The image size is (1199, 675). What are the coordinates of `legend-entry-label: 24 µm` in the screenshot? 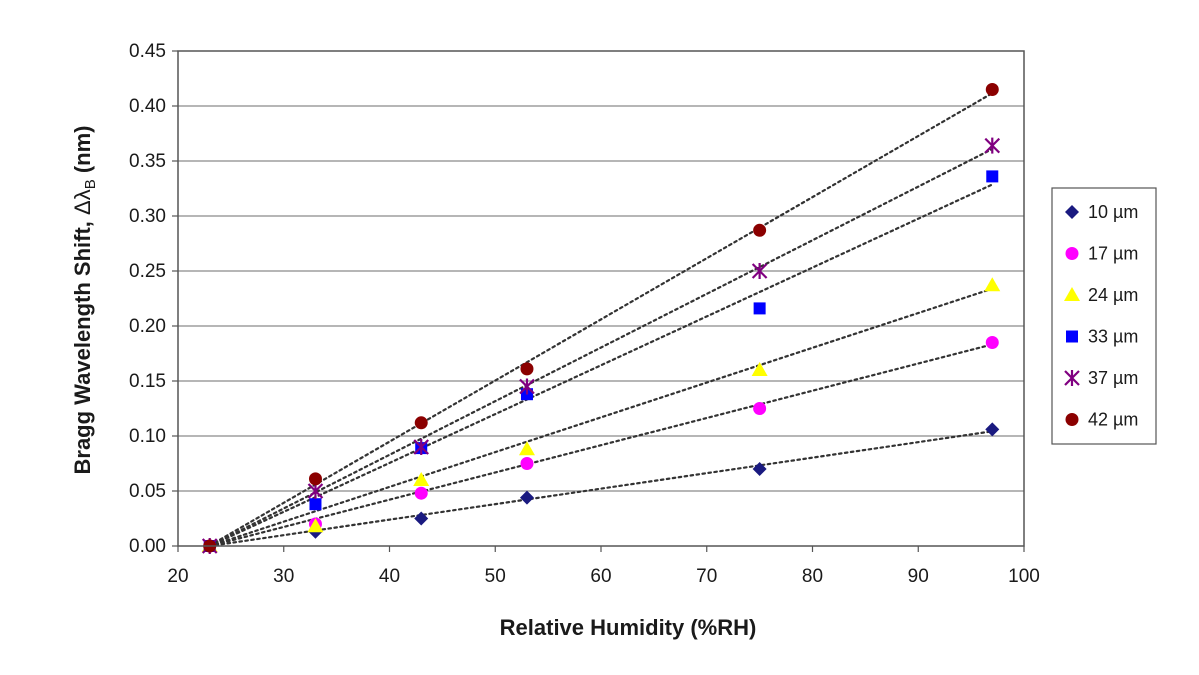 It's located at (1113, 295).